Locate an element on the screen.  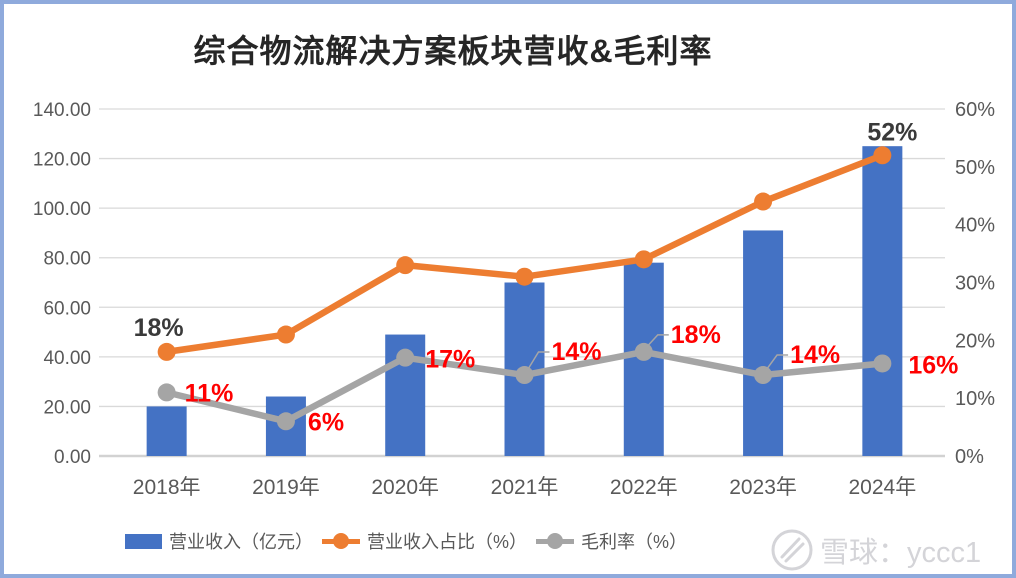
right-axis-tick-label: 60% is located at coordinates (975, 110).